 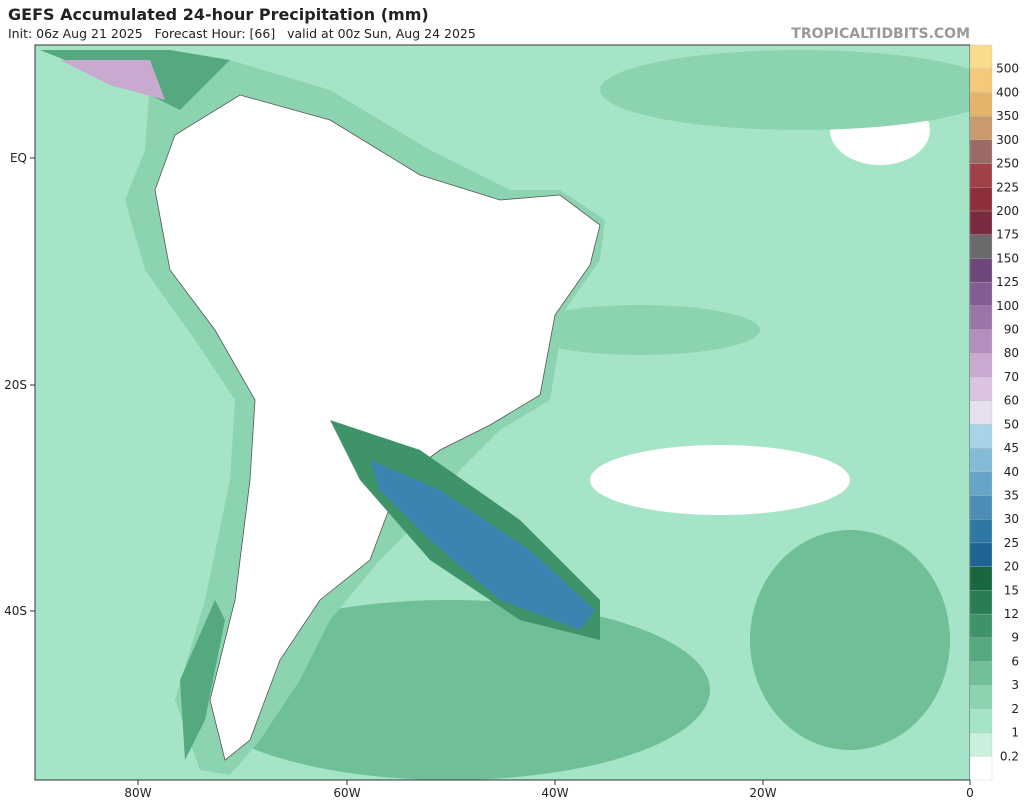 I want to click on colorbar-label: 45, so click(x=1011, y=448).